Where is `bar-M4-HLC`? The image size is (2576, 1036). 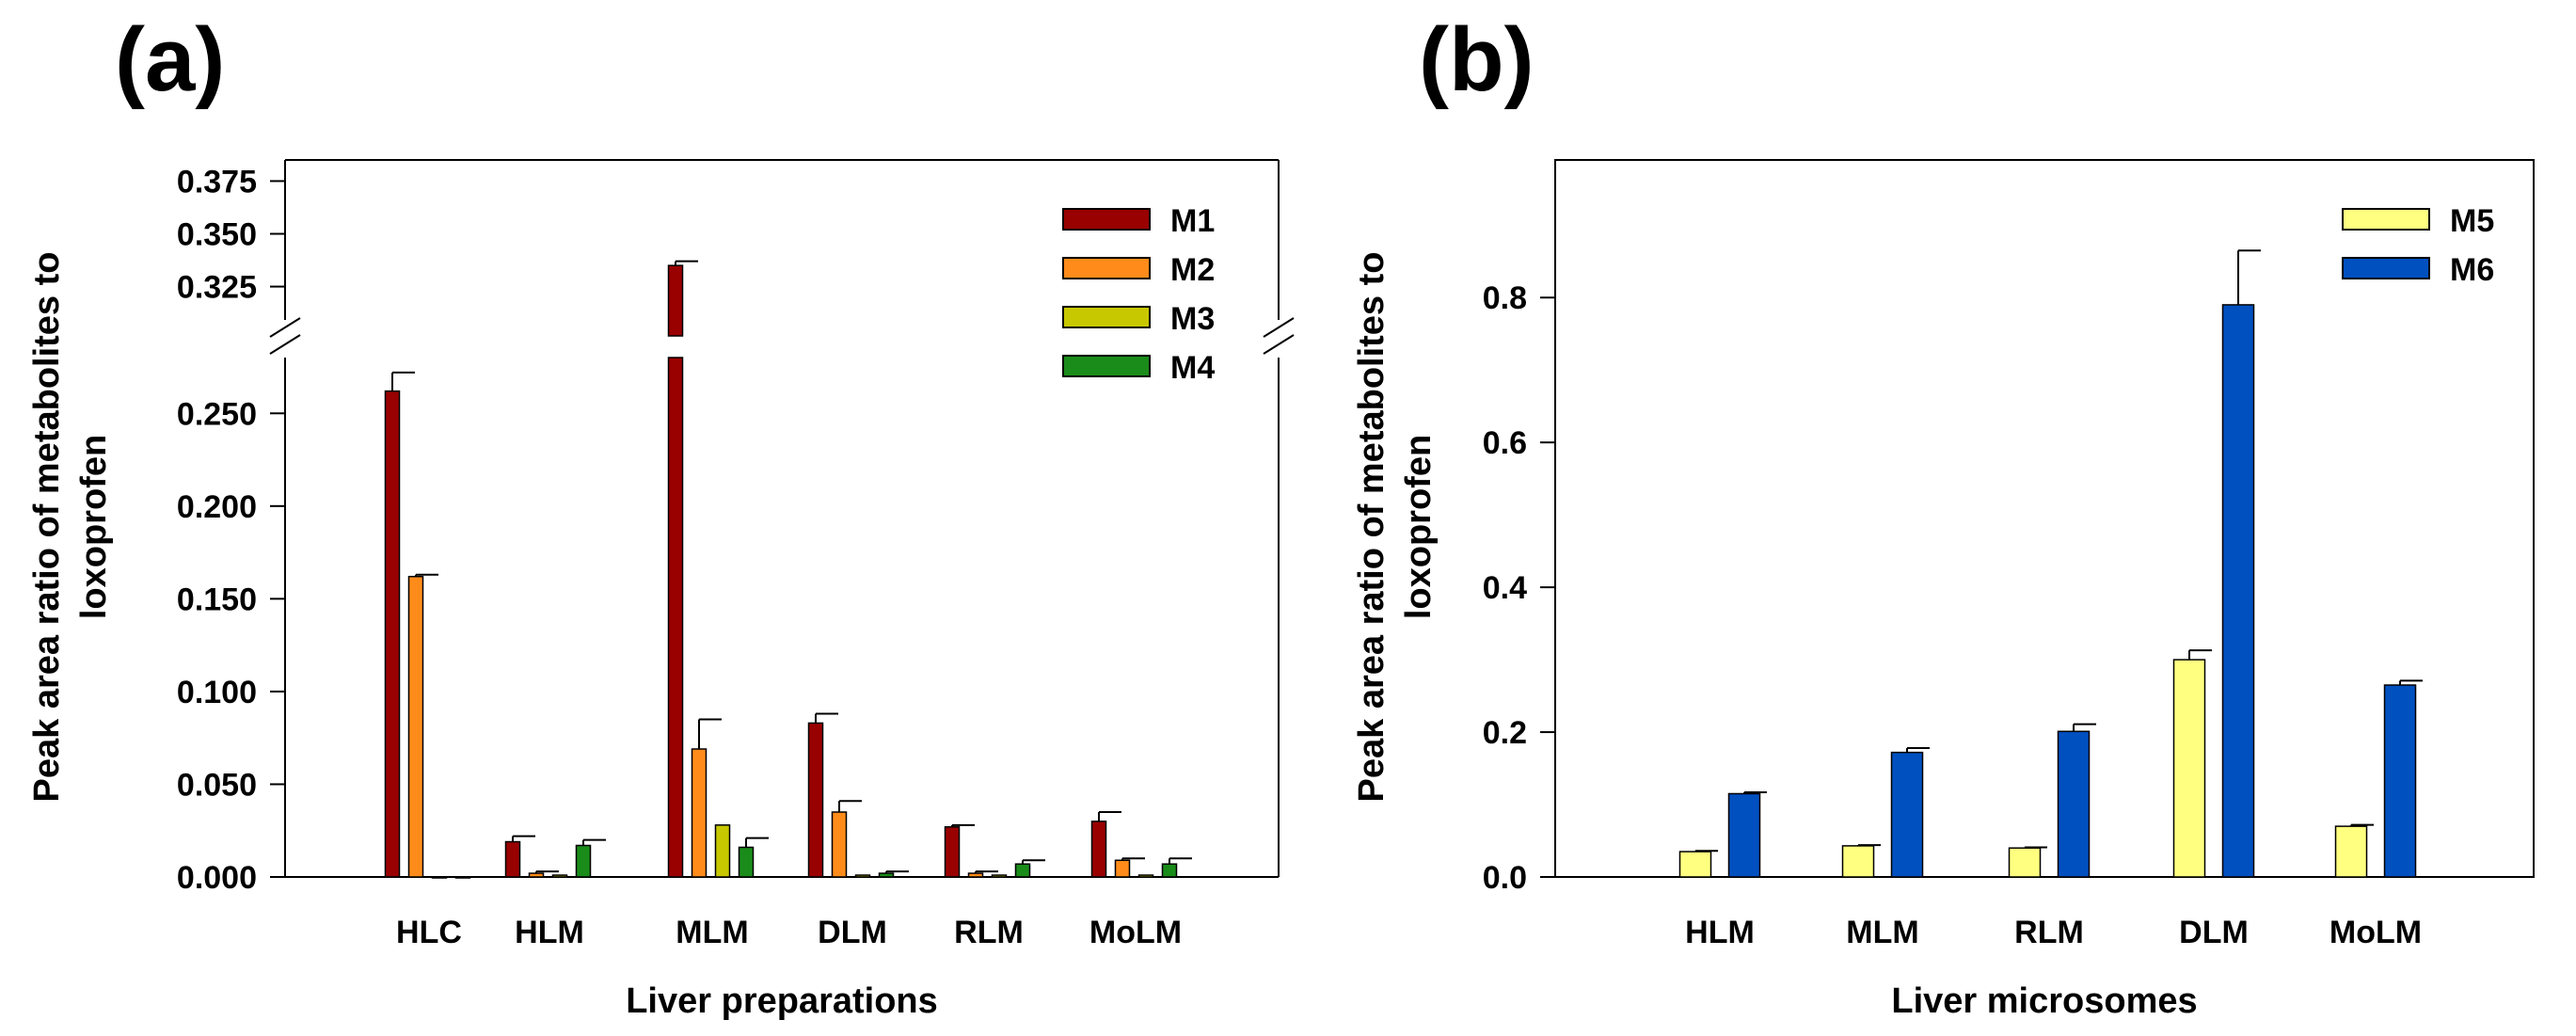
bar-M4-HLC is located at coordinates (463, 877).